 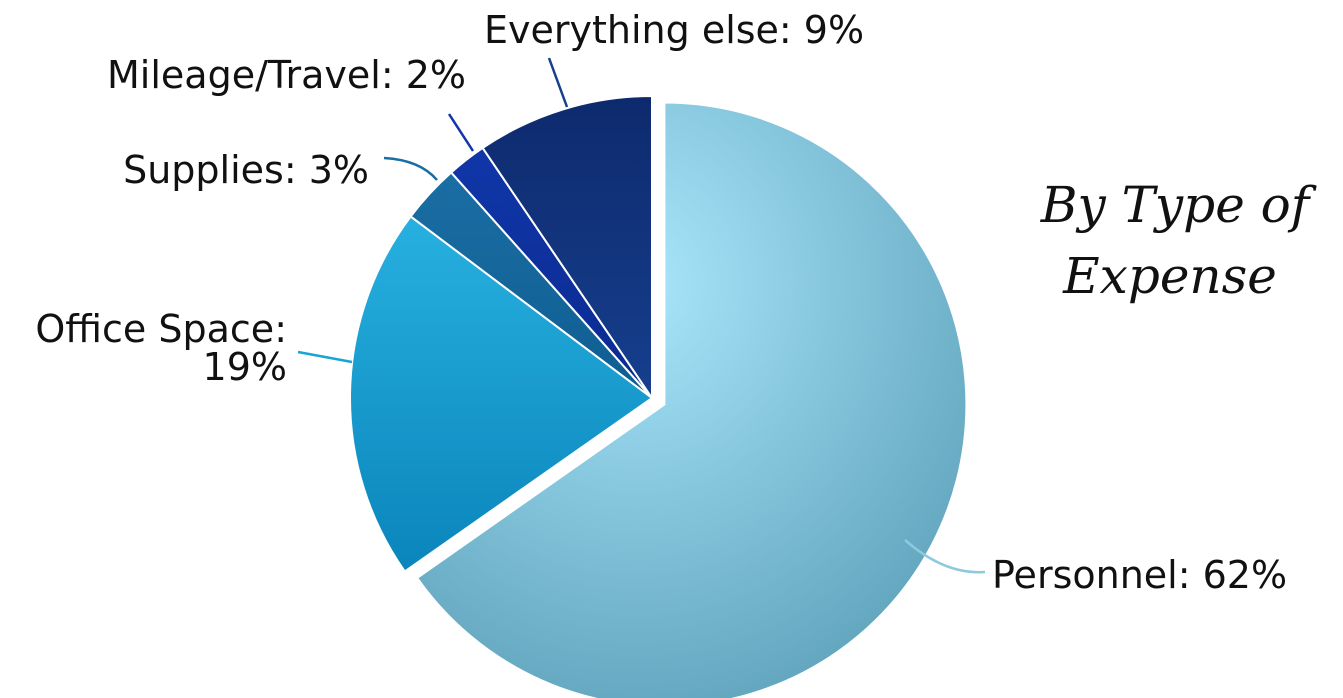 I want to click on slice-label-supplies: Supplies: 3%, so click(x=246, y=170).